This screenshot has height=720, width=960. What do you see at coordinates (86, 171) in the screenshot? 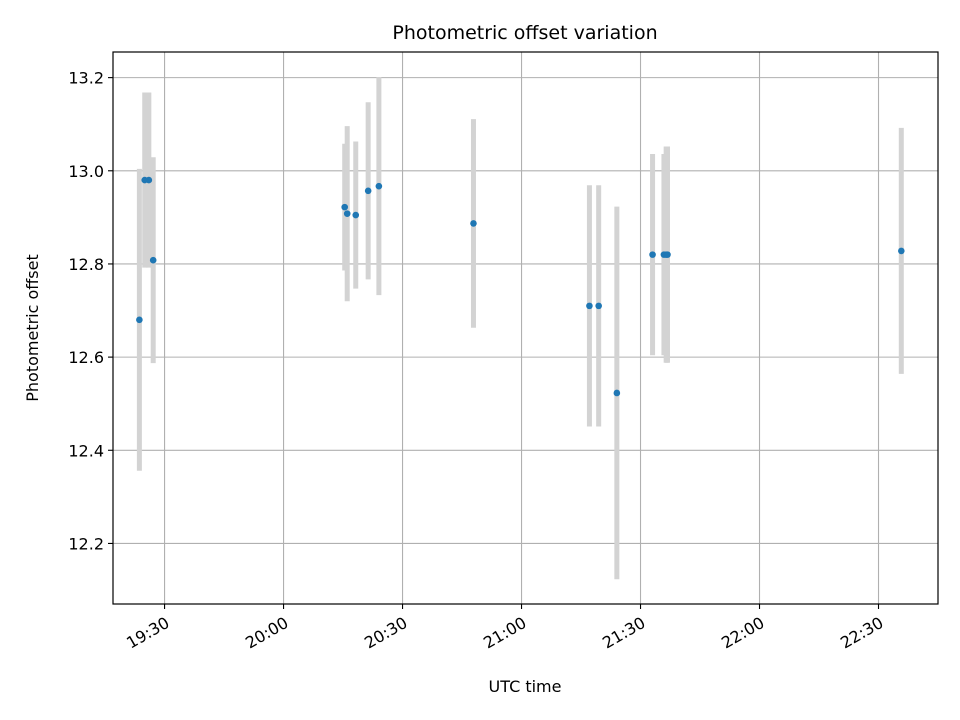
I see `y-tick-label: 13.0` at bounding box center [86, 171].